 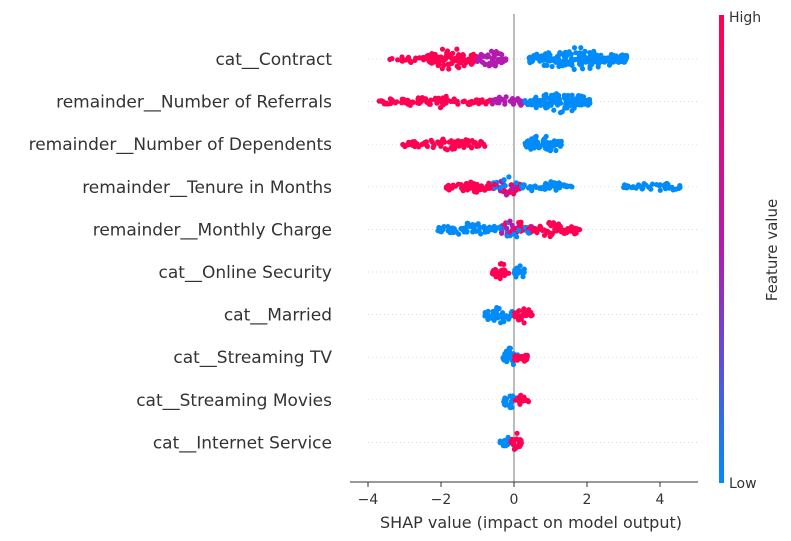 What do you see at coordinates (252, 358) in the screenshot?
I see `feature-label: cat__Streaming TV` at bounding box center [252, 358].